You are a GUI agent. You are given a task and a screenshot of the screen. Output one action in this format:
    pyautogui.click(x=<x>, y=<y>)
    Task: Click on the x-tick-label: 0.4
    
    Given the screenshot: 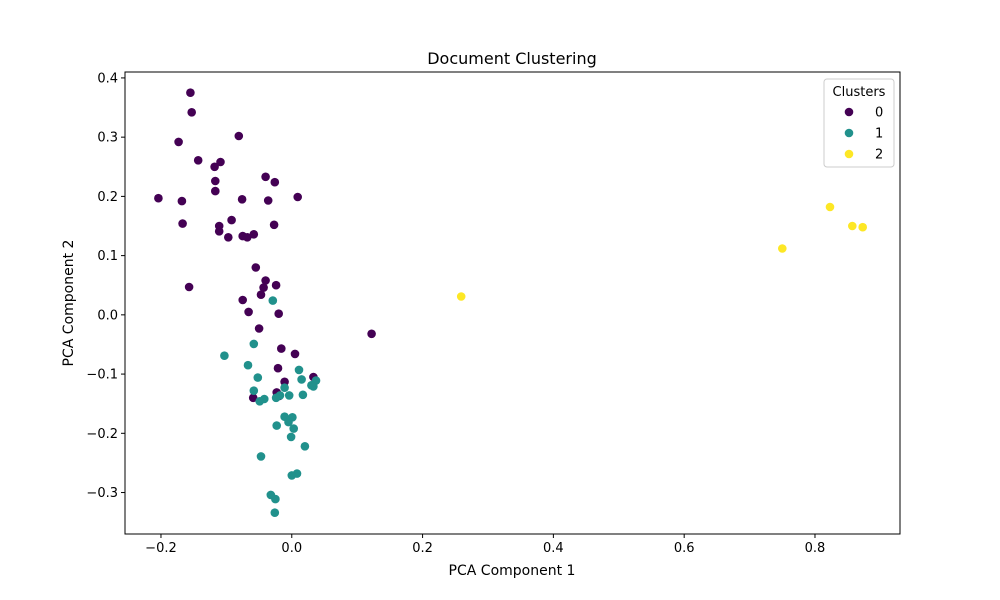 What is the action you would take?
    pyautogui.click(x=553, y=548)
    